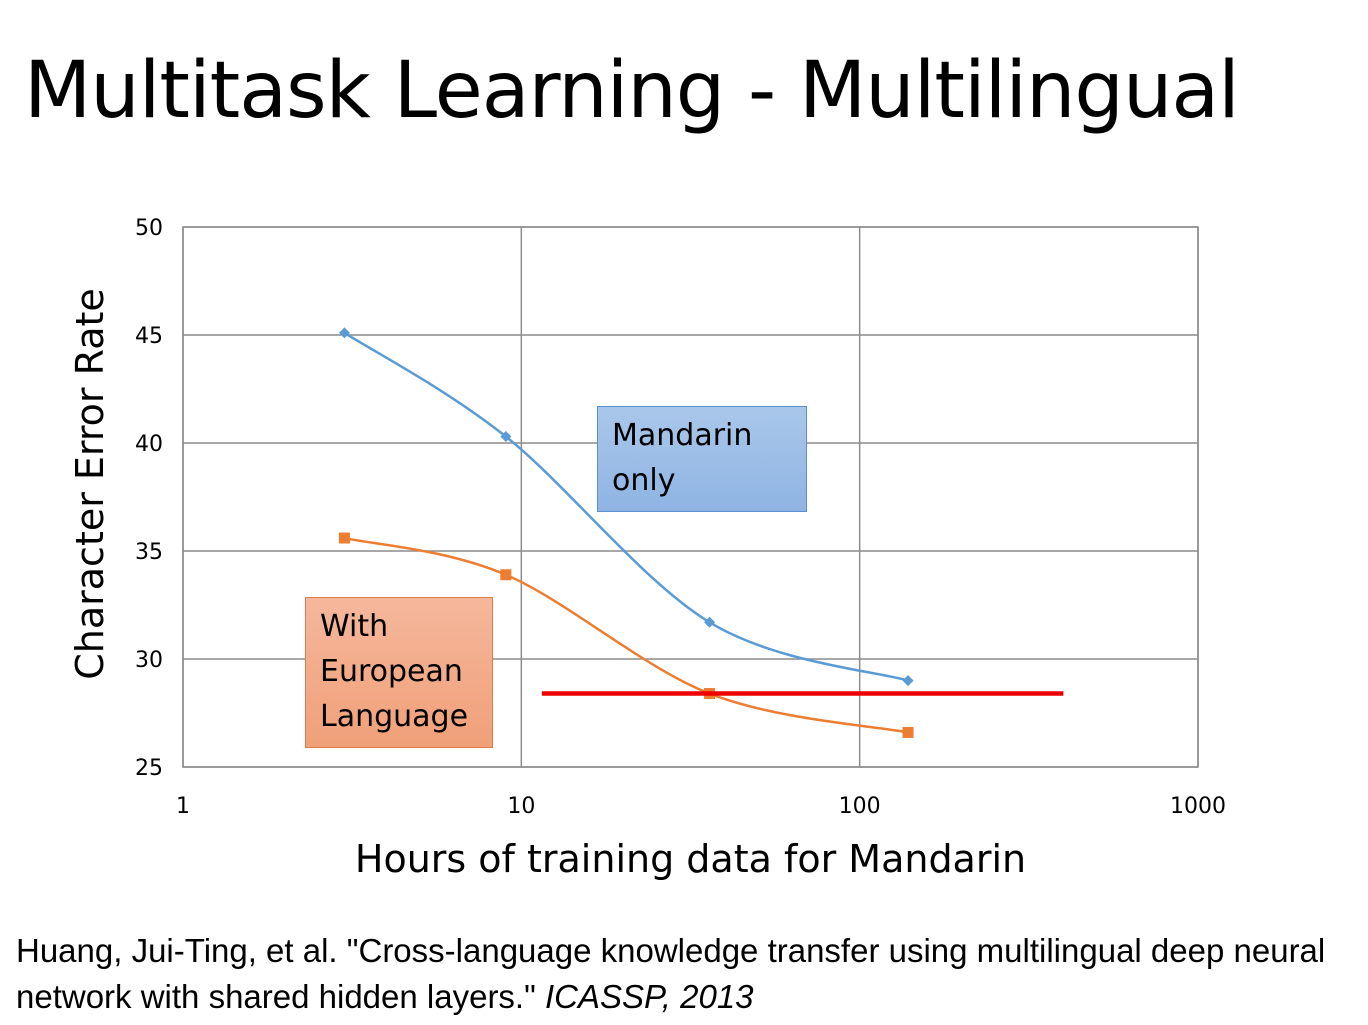 This screenshot has width=1368, height=1025. Describe the element at coordinates (90, 484) in the screenshot. I see `y-axis-label: Character Error Rate` at that location.